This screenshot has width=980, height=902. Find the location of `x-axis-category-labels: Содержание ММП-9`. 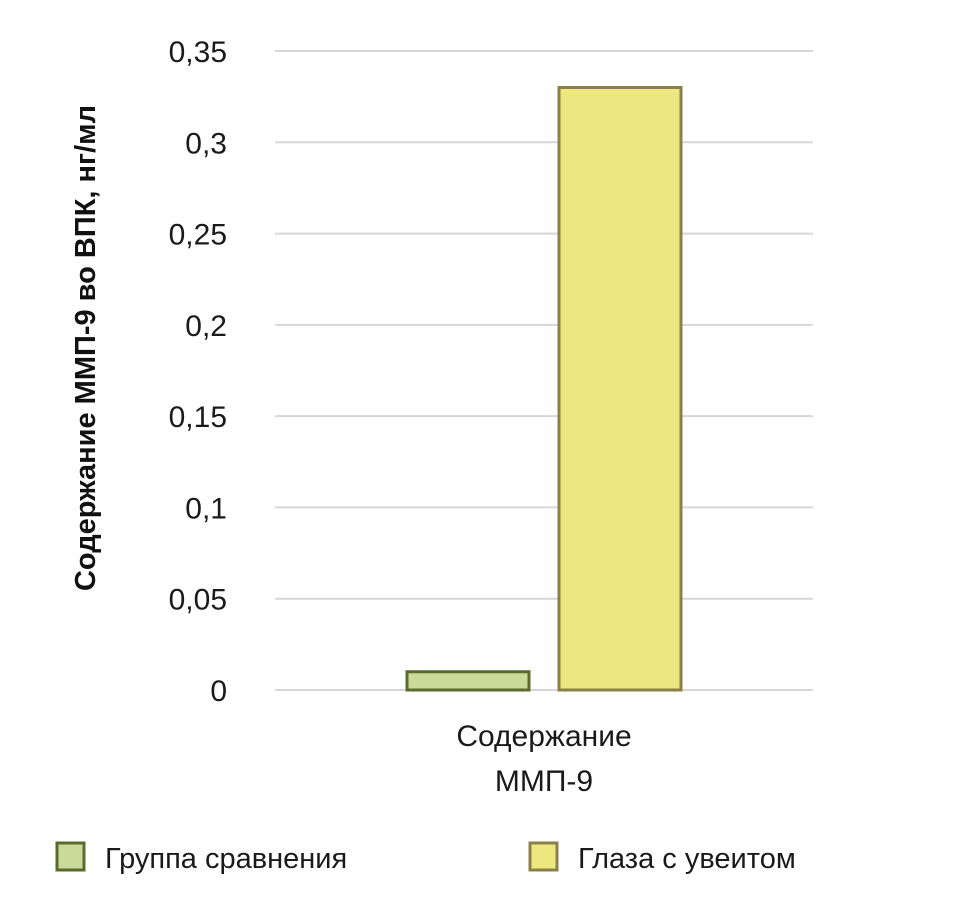

x-axis-category-labels: Содержание ММП-9 is located at coordinates (543, 759).